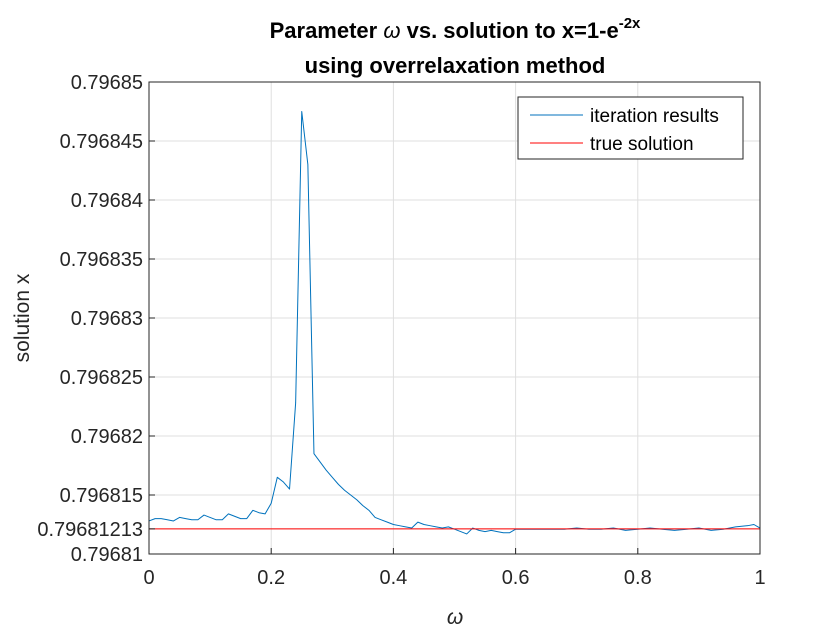  Describe the element at coordinates (22, 317) in the screenshot. I see `y-axis-label: solution x` at that location.